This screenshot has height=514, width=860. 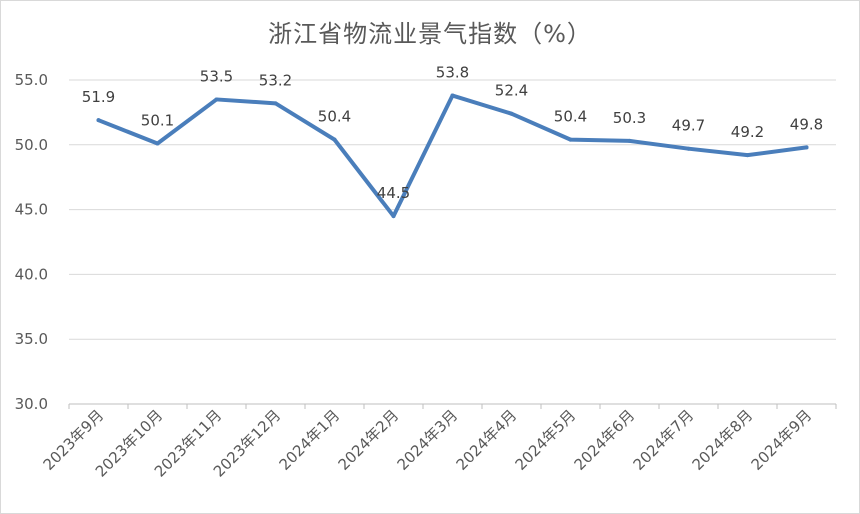 I want to click on data-label: 44.5, so click(x=393, y=193).